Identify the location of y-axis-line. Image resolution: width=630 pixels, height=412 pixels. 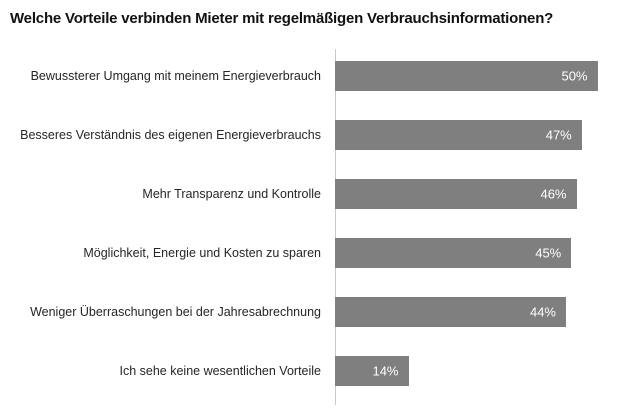
(335, 226).